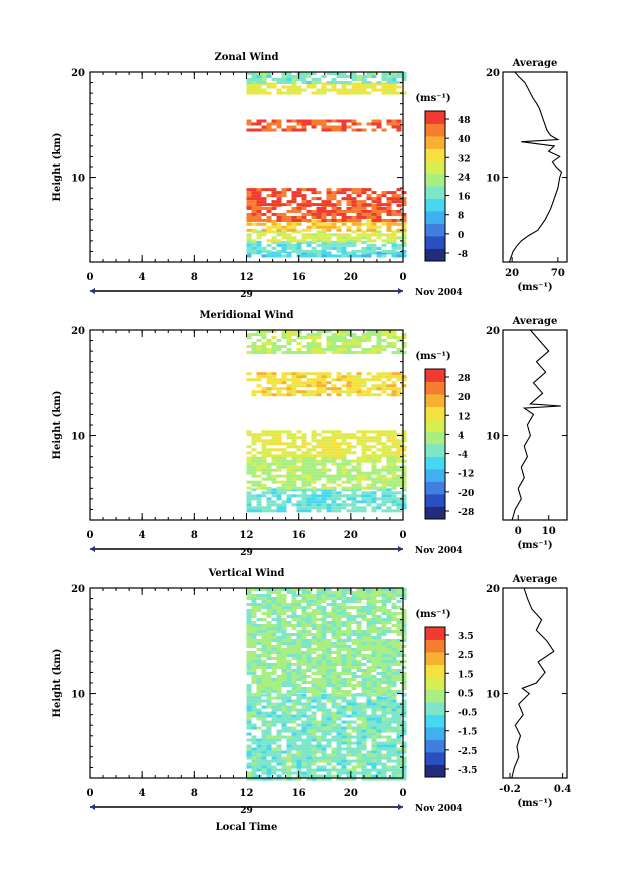 Image resolution: width=620 pixels, height=873 pixels. What do you see at coordinates (464, 198) in the screenshot?
I see `colorbar-tick-label: 16` at bounding box center [464, 198].